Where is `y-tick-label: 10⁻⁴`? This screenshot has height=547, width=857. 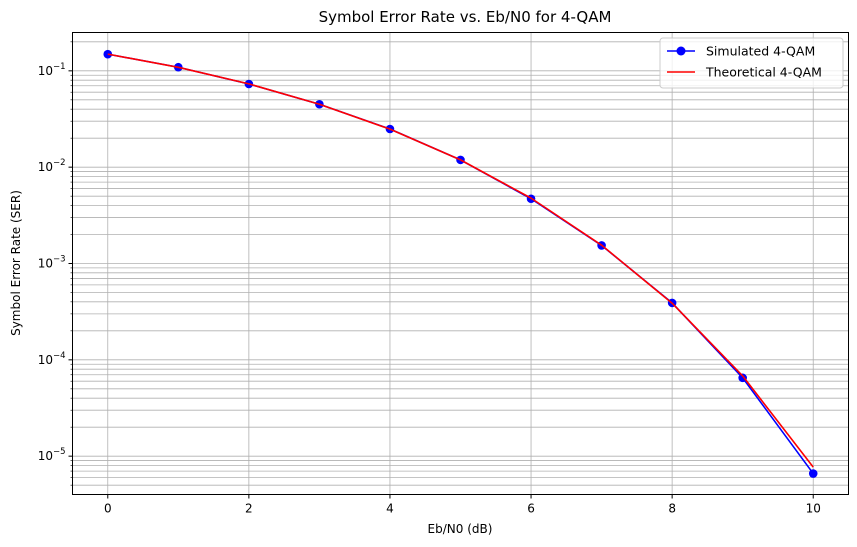 y-tick-label: 10⁻⁴ is located at coordinates (52, 359).